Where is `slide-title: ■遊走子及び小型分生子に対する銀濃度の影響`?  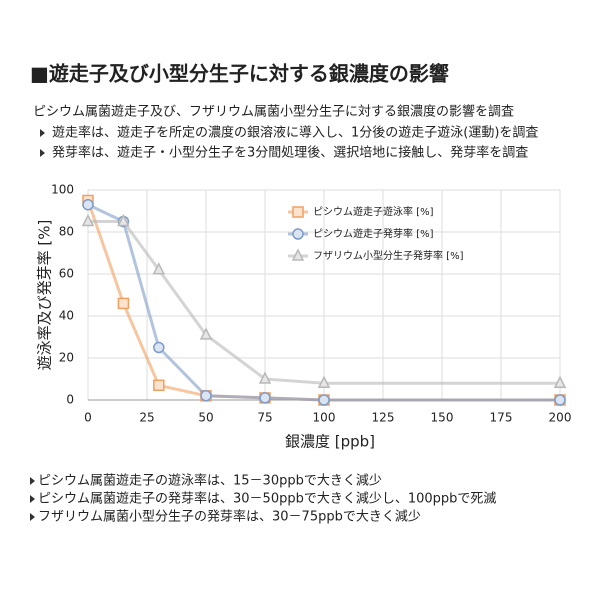
slide-title: ■遊走子及び小型分生子に対する銀濃度の影響 is located at coordinates (239, 74).